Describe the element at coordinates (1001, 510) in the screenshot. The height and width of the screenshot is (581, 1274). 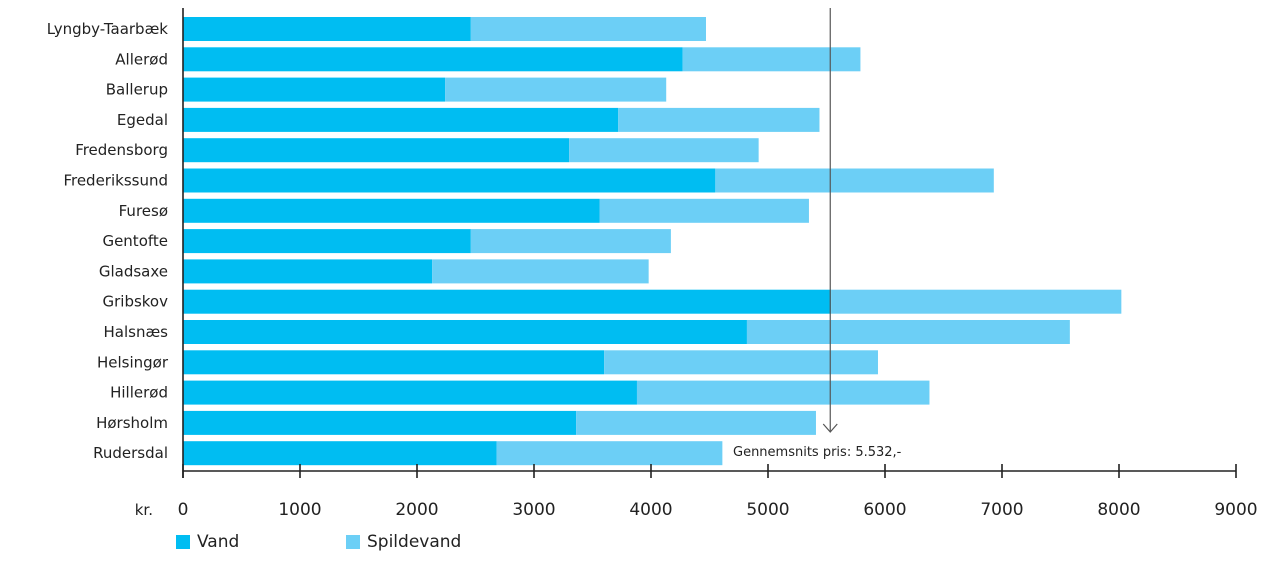
I see `x-tick-label: 7000` at that location.